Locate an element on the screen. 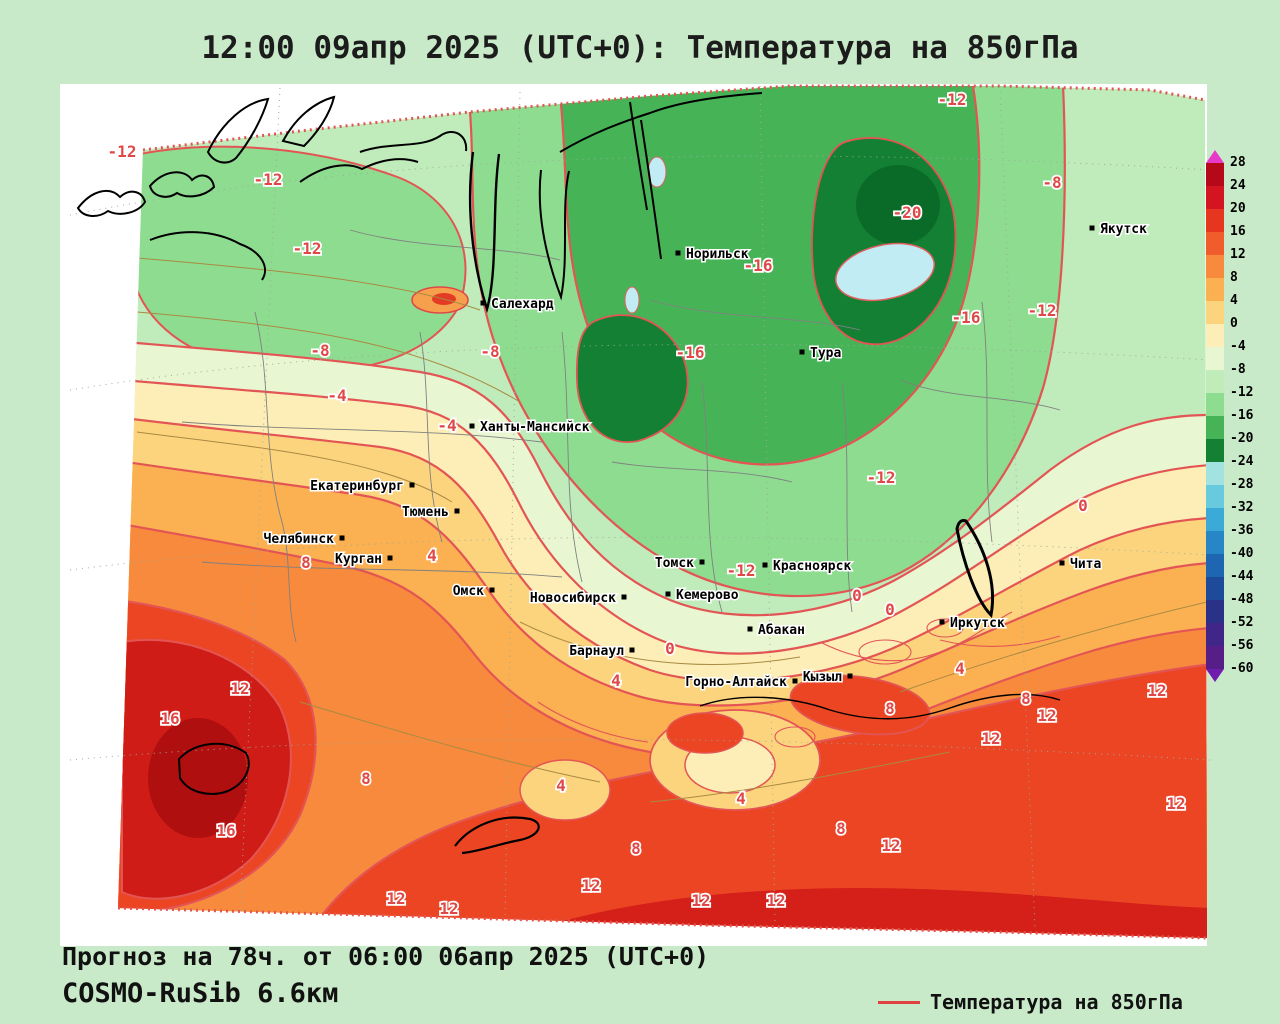 The width and height of the screenshot is (1280, 1024). region-edge-hatch-bottom is located at coordinates (662, 923).